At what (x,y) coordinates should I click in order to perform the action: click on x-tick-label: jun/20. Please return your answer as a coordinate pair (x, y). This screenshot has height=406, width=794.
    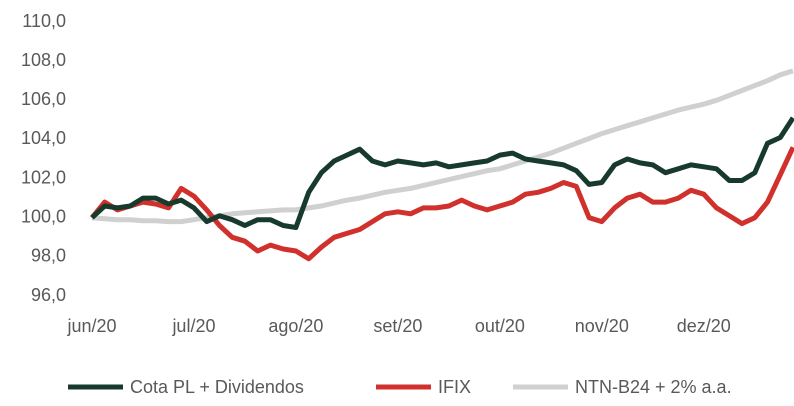
    Looking at the image, I should click on (91, 326).